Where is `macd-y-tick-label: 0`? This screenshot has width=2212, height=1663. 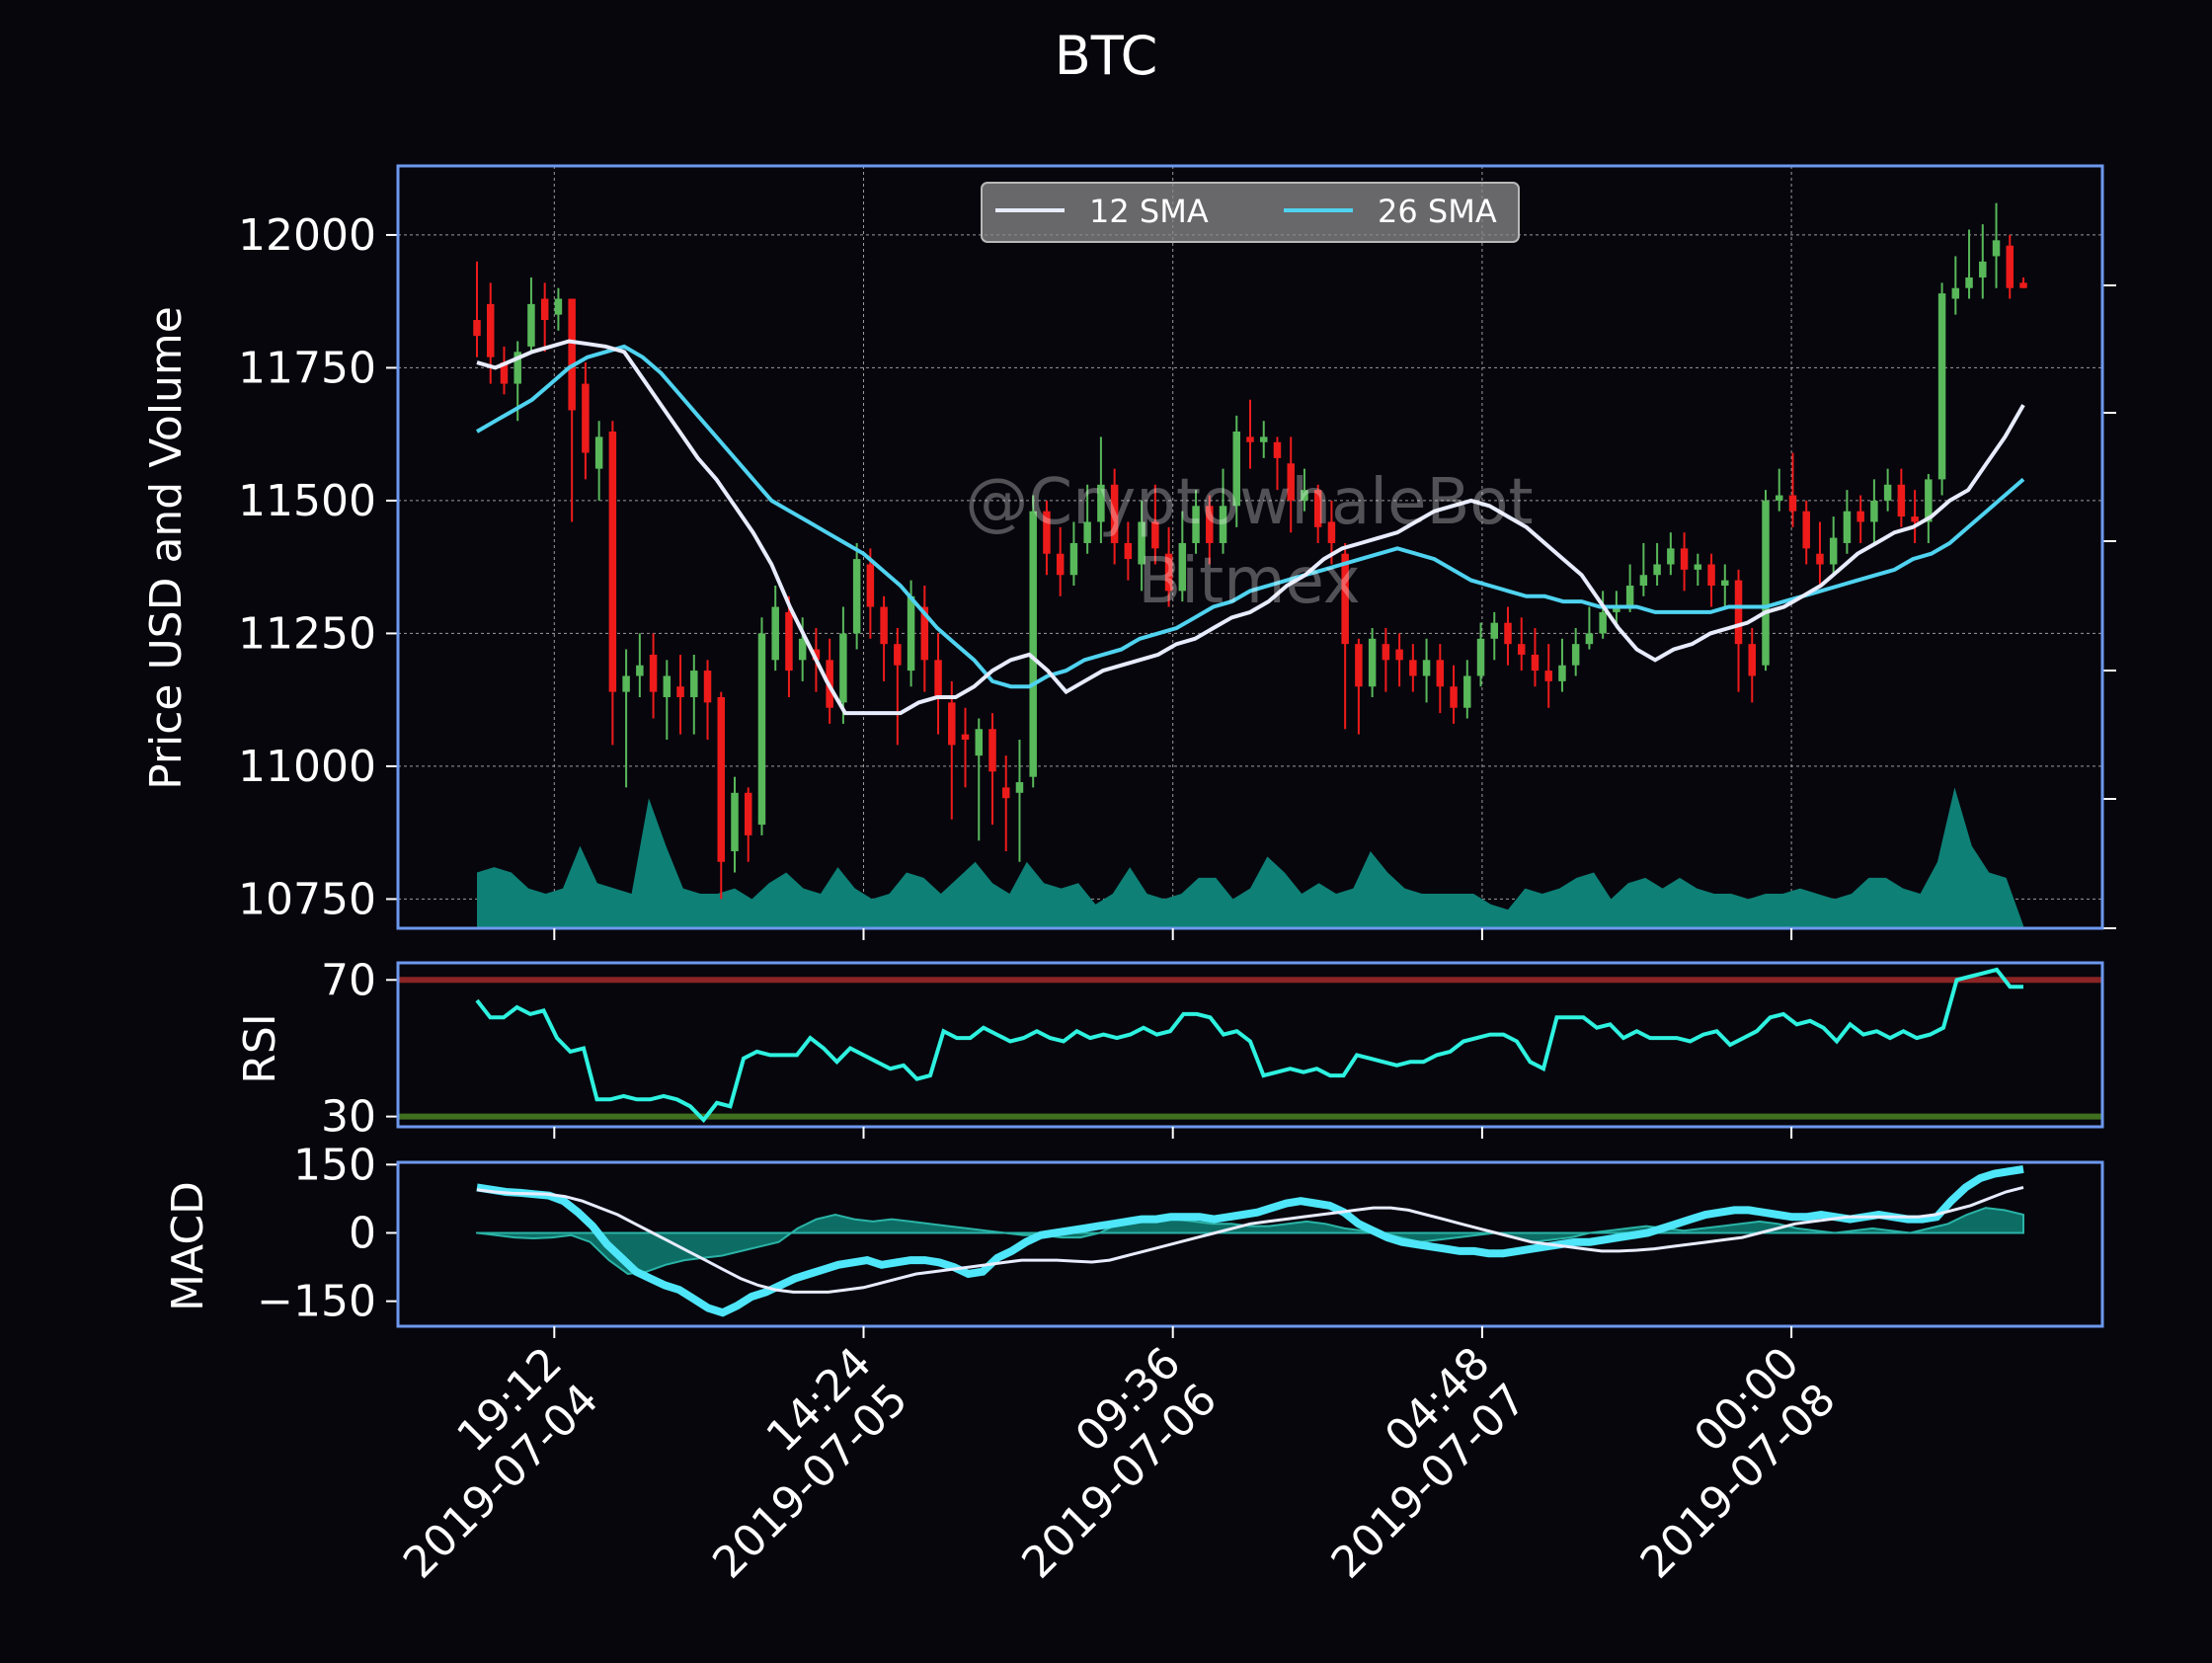 macd-y-tick-label: 0 is located at coordinates (362, 1233).